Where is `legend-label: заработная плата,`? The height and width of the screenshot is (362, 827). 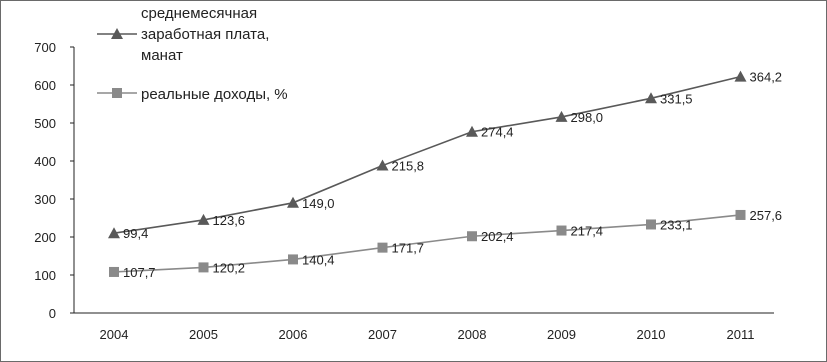
legend-label: заработная плата, is located at coordinates (205, 34).